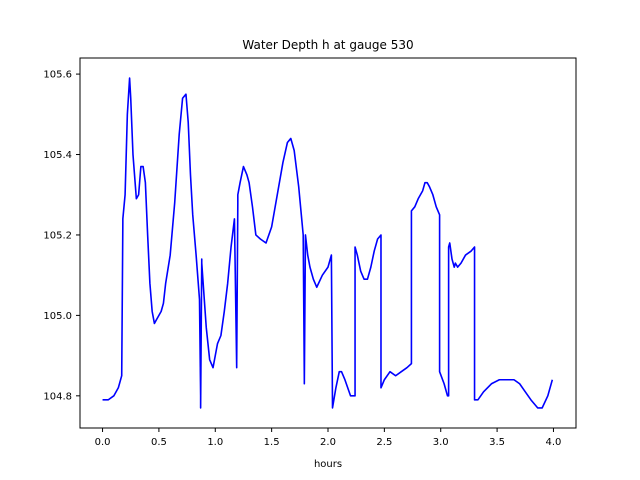  I want to click on x-axis-ticks: 0.0 0.5 1.0 1.5 2.0 2.5 3.0 3.5 4.0, so click(328, 438).